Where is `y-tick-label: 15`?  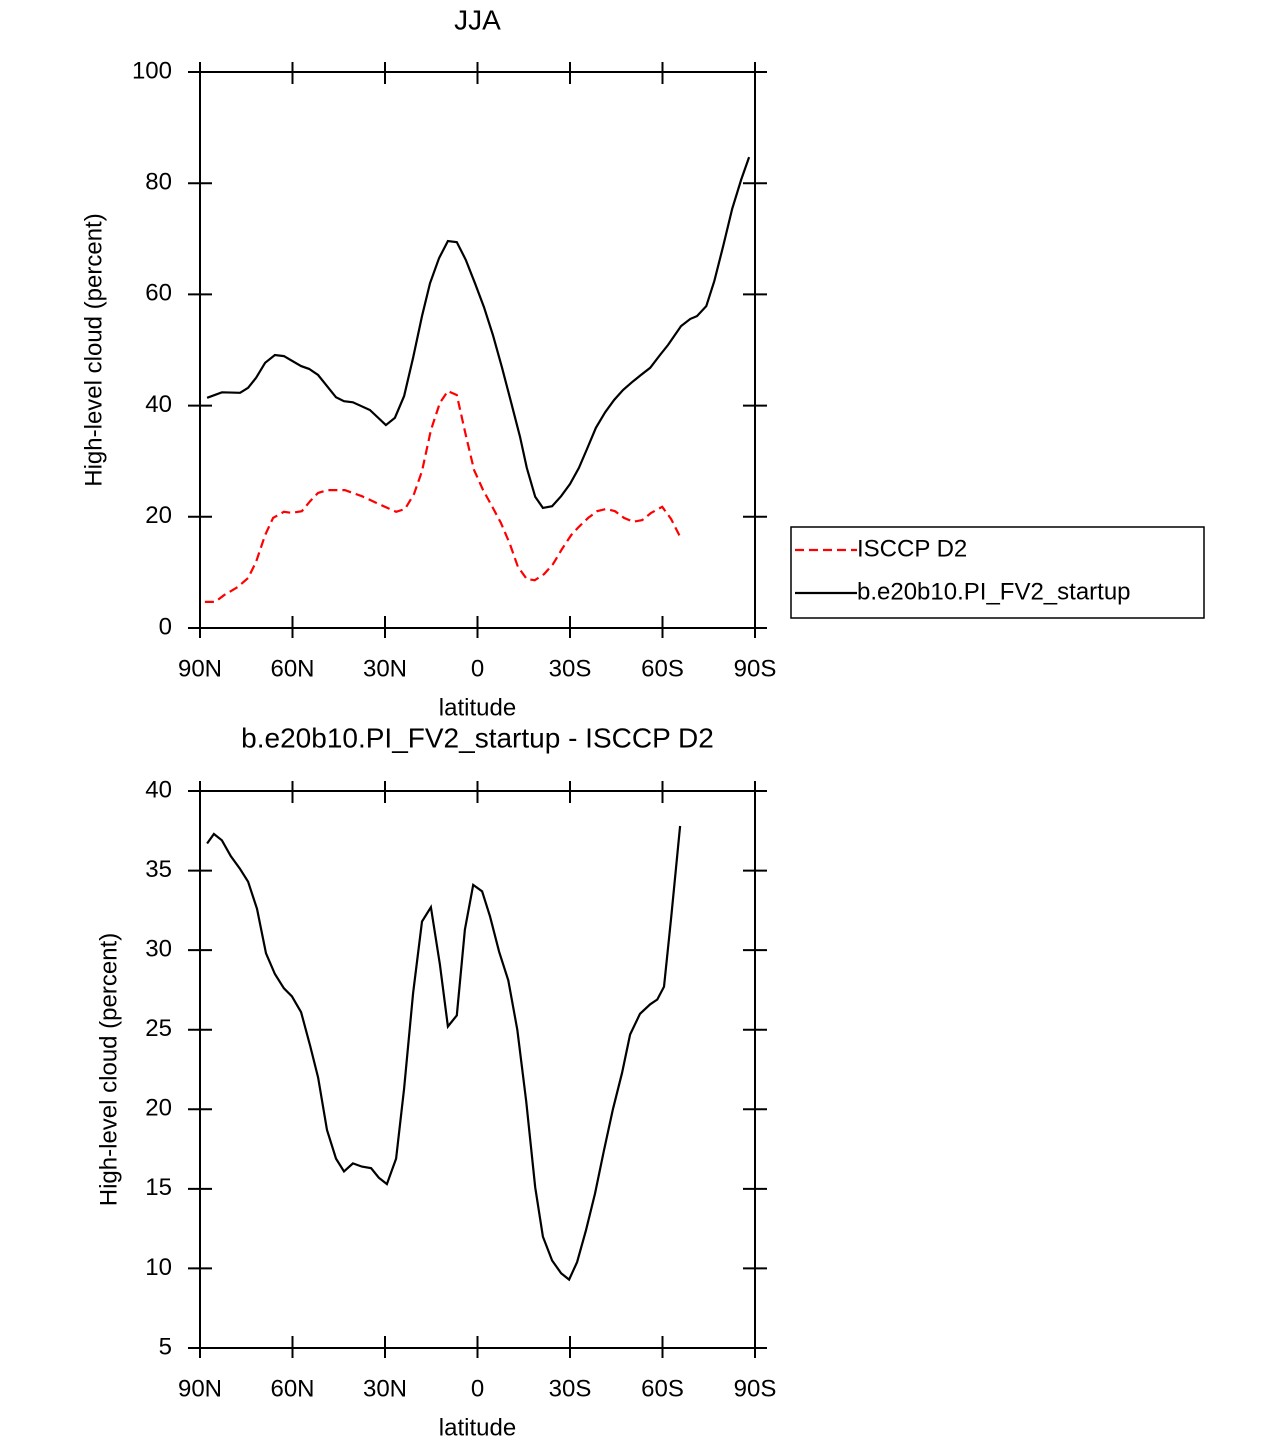
y-tick-label: 15 is located at coordinates (158, 1187).